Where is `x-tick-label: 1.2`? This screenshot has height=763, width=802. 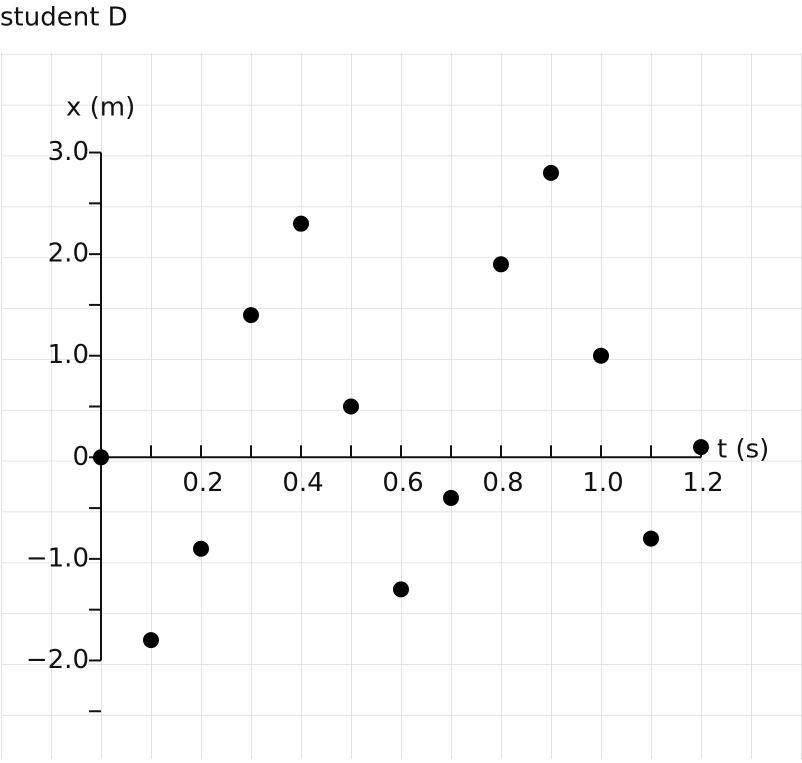
x-tick-label: 1.2 is located at coordinates (702, 483).